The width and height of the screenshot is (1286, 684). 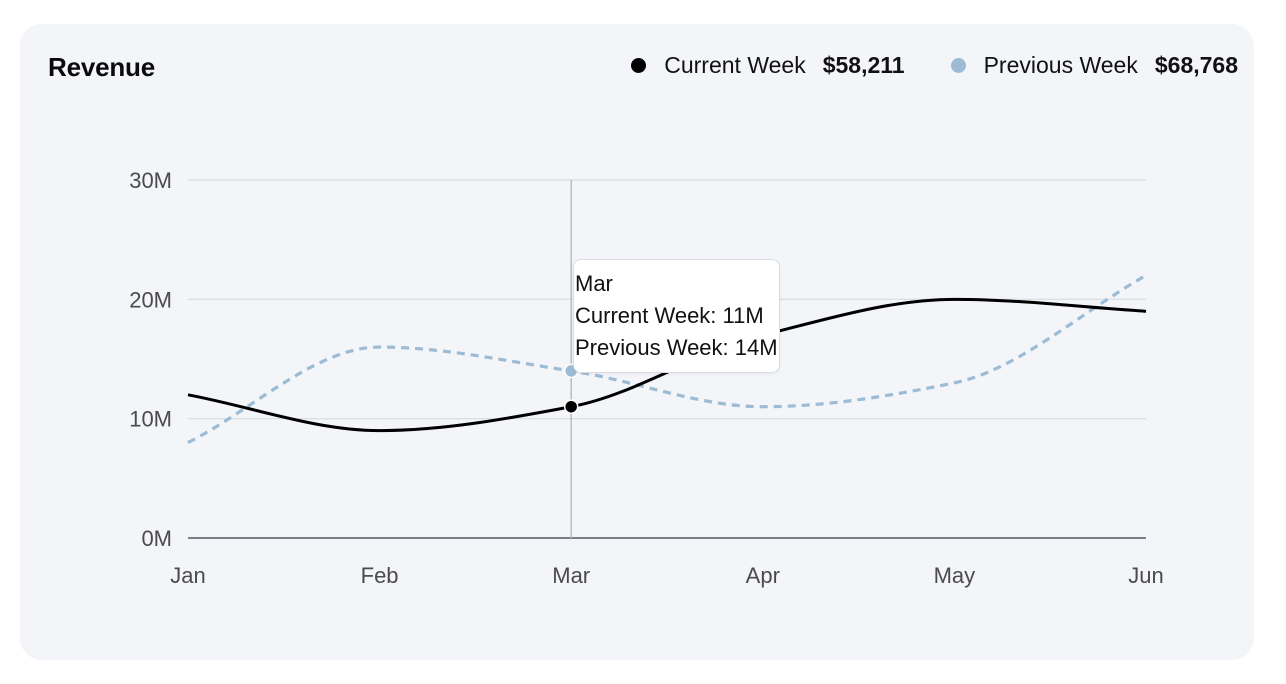 I want to click on y-tick-label: 10M, so click(x=150, y=419).